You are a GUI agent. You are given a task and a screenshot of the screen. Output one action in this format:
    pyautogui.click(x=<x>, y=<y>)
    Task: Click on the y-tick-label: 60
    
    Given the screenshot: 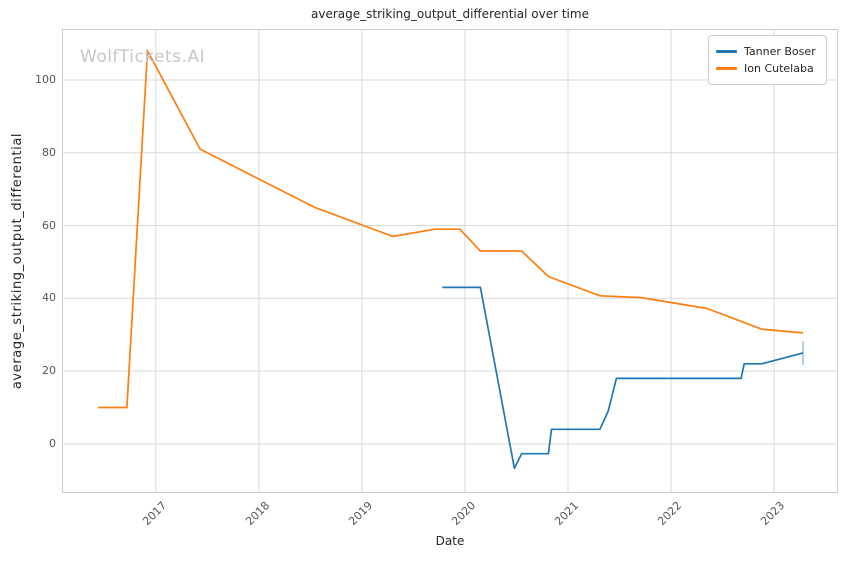 What is the action you would take?
    pyautogui.click(x=49, y=225)
    